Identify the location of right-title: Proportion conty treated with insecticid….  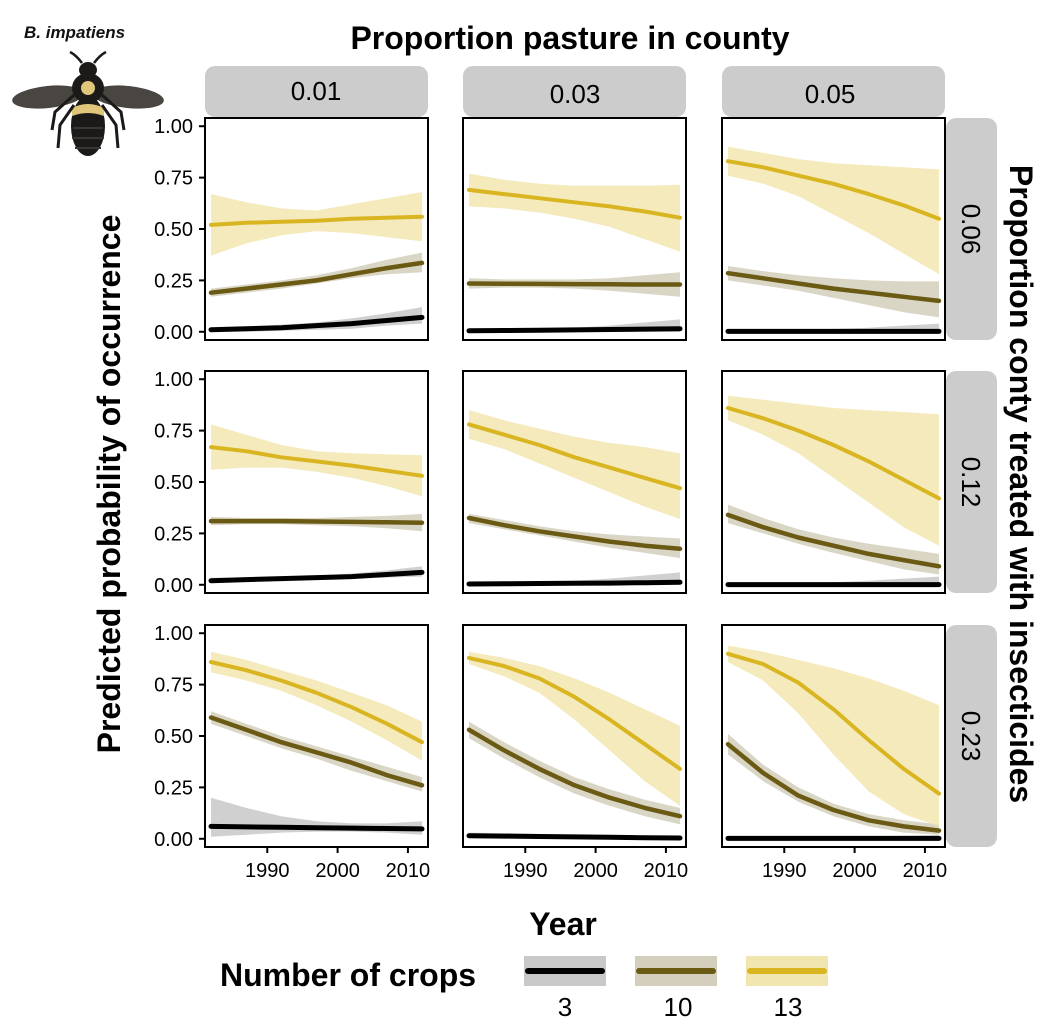
(1021, 484).